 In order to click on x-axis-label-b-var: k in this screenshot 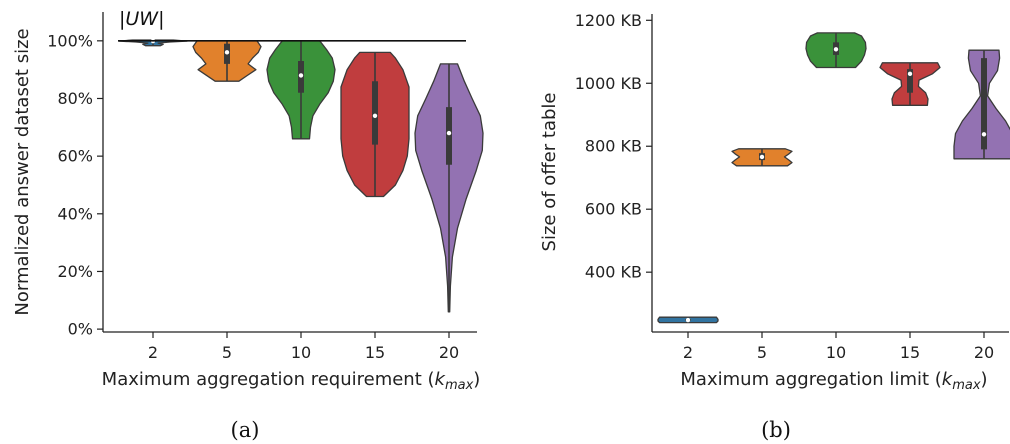, I will do `click(948, 379)`.